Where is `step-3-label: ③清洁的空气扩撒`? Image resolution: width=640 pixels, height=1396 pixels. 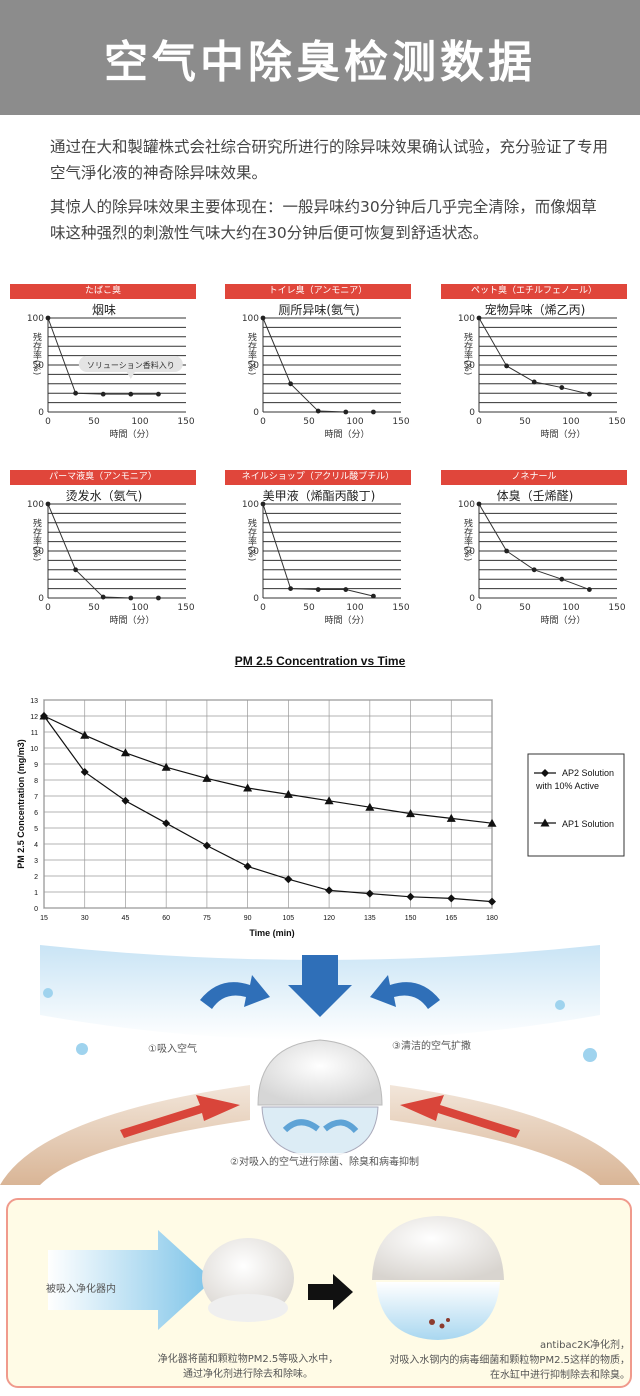
step-3-label: ③清洁的空气扩撒 is located at coordinates (431, 1045).